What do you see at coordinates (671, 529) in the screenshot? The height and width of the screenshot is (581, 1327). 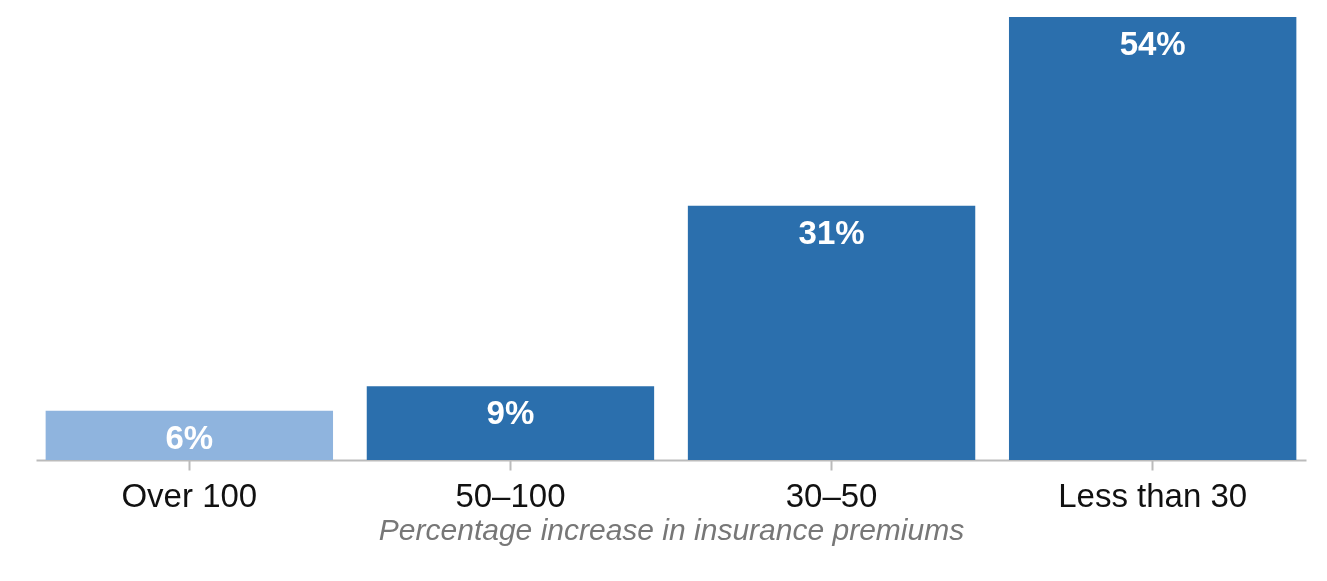 I see `x-axis-title: Percentage increase in insurance premiums` at bounding box center [671, 529].